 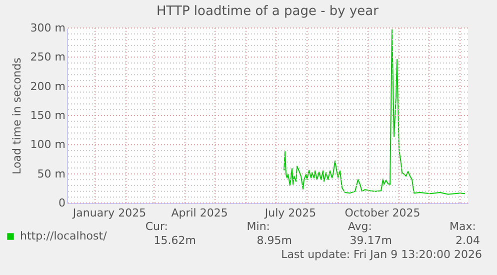 What do you see at coordinates (258, 226) in the screenshot?
I see `text: Min:` at bounding box center [258, 226].